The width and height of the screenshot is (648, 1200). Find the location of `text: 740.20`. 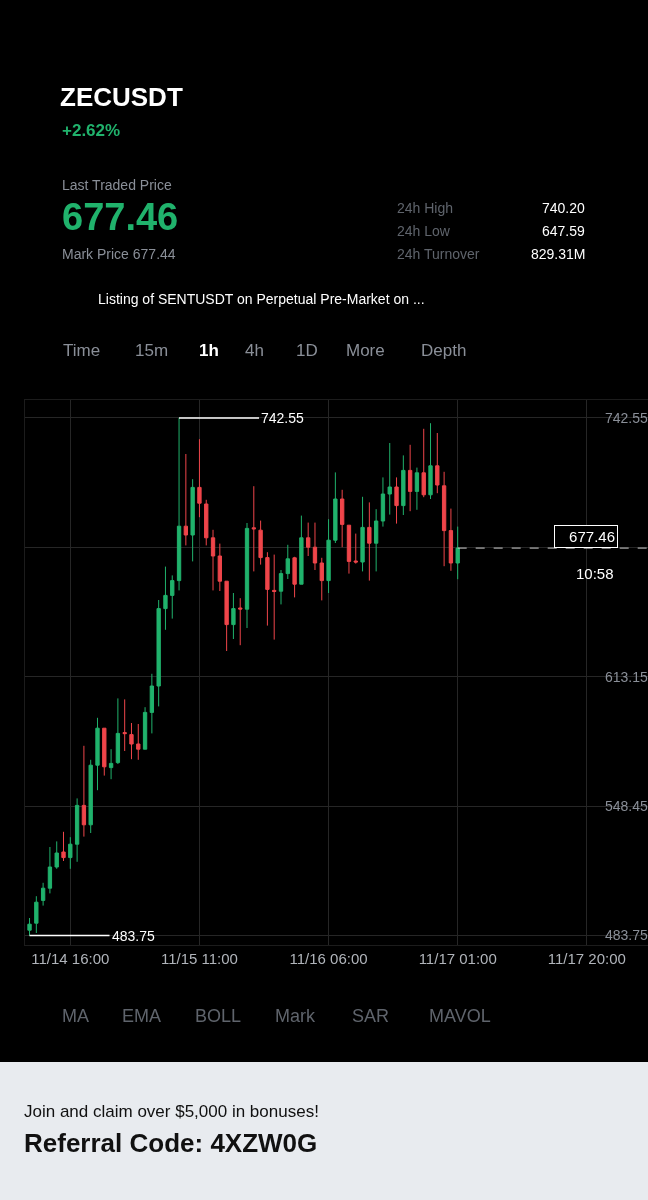

text: 740.20 is located at coordinates (564, 208).